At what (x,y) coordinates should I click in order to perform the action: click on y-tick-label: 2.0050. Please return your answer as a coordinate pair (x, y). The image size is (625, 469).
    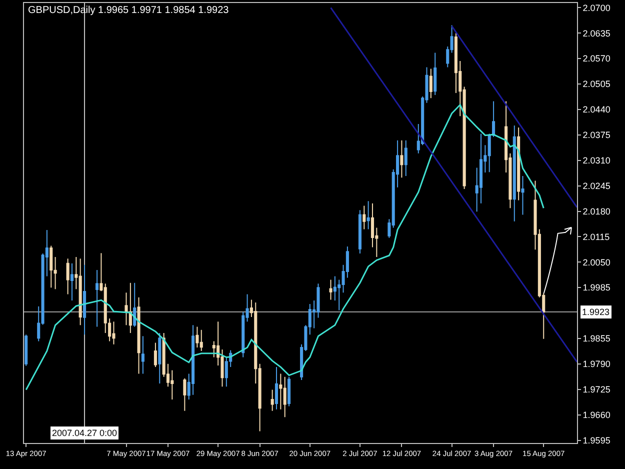
    Looking at the image, I should click on (596, 262).